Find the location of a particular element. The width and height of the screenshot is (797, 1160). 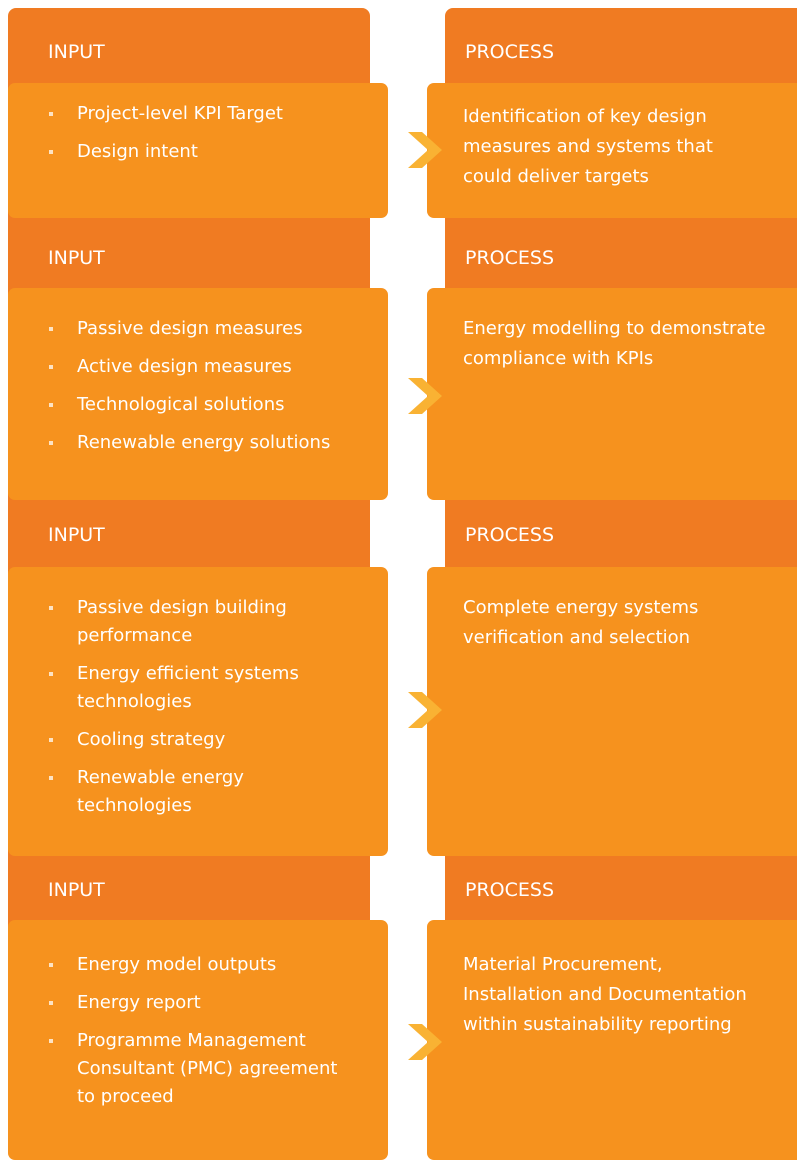

process-text: compliance with KPIs is located at coordinates (558, 358).